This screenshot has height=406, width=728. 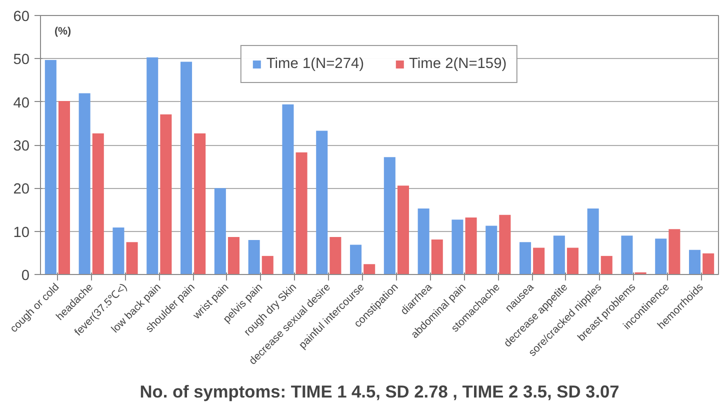 I want to click on y-tick-label: 50, so click(x=21, y=60).